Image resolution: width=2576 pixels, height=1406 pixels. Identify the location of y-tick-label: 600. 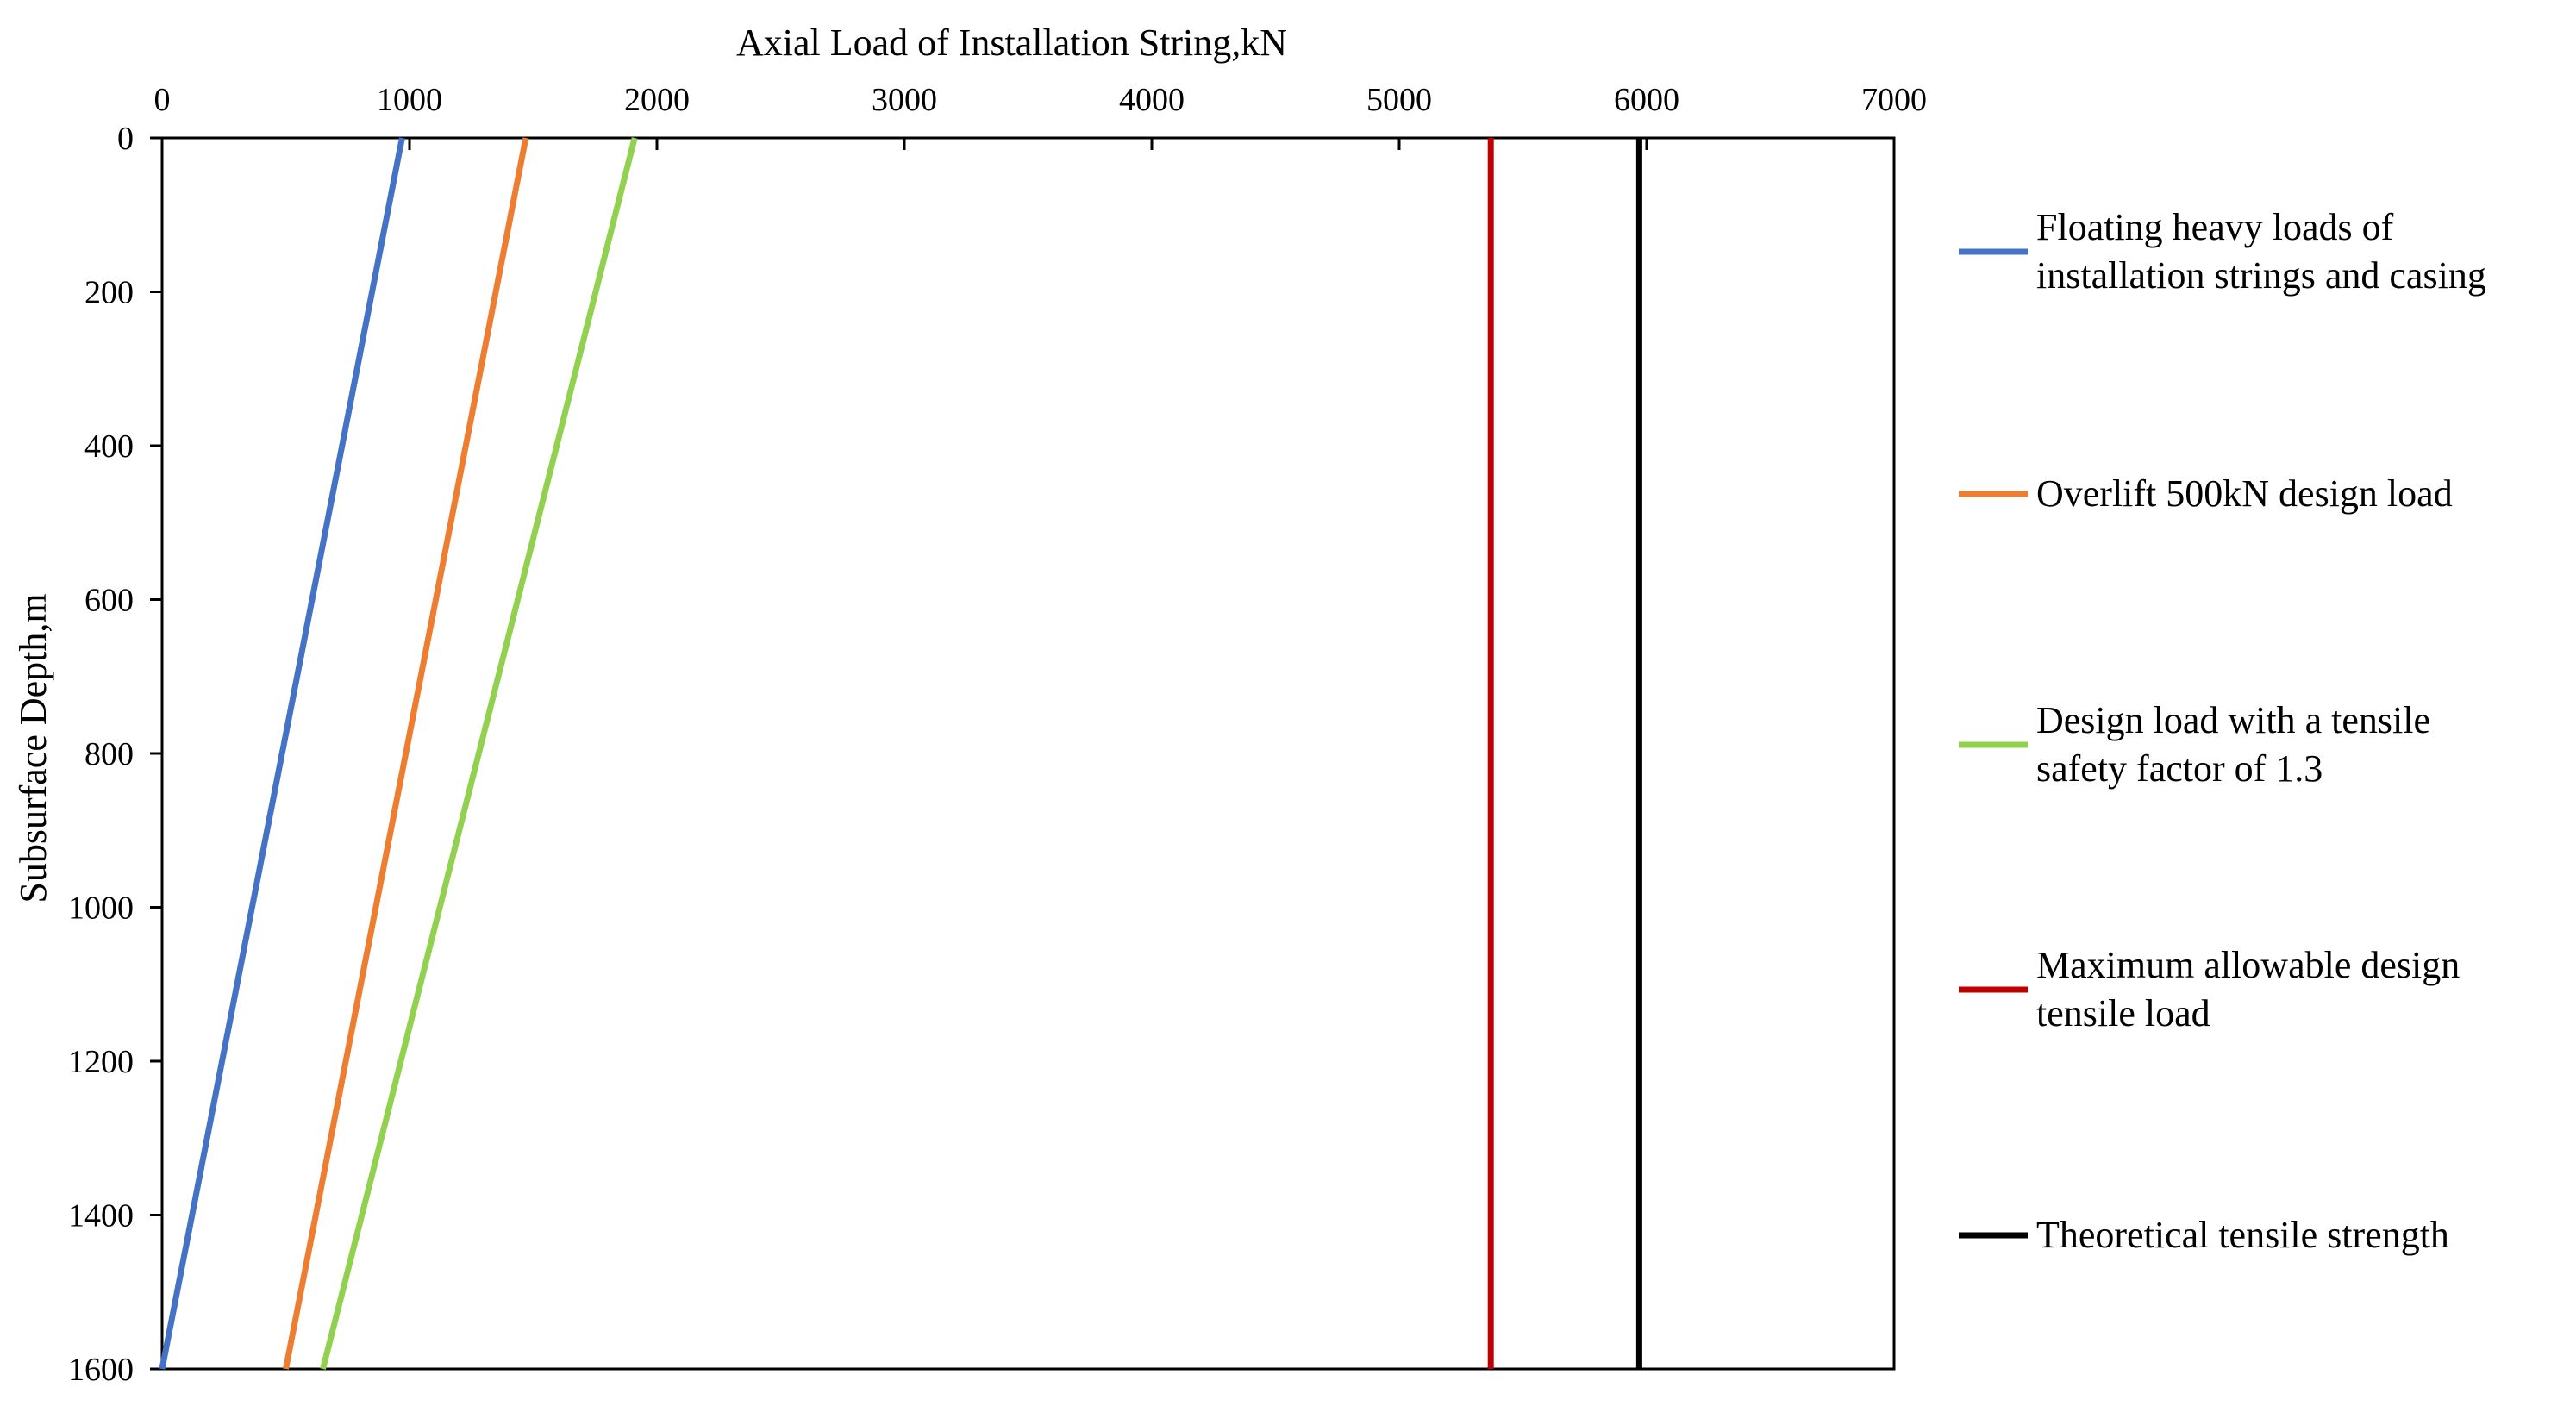
(109, 601).